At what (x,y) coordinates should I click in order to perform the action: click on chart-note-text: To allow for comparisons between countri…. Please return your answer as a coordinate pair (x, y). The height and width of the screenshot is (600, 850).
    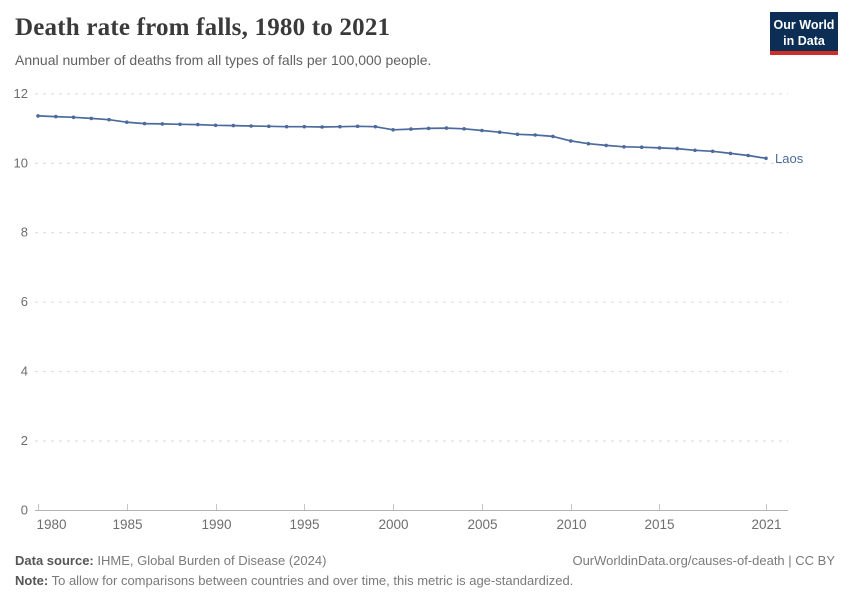
    Looking at the image, I should click on (311, 580).